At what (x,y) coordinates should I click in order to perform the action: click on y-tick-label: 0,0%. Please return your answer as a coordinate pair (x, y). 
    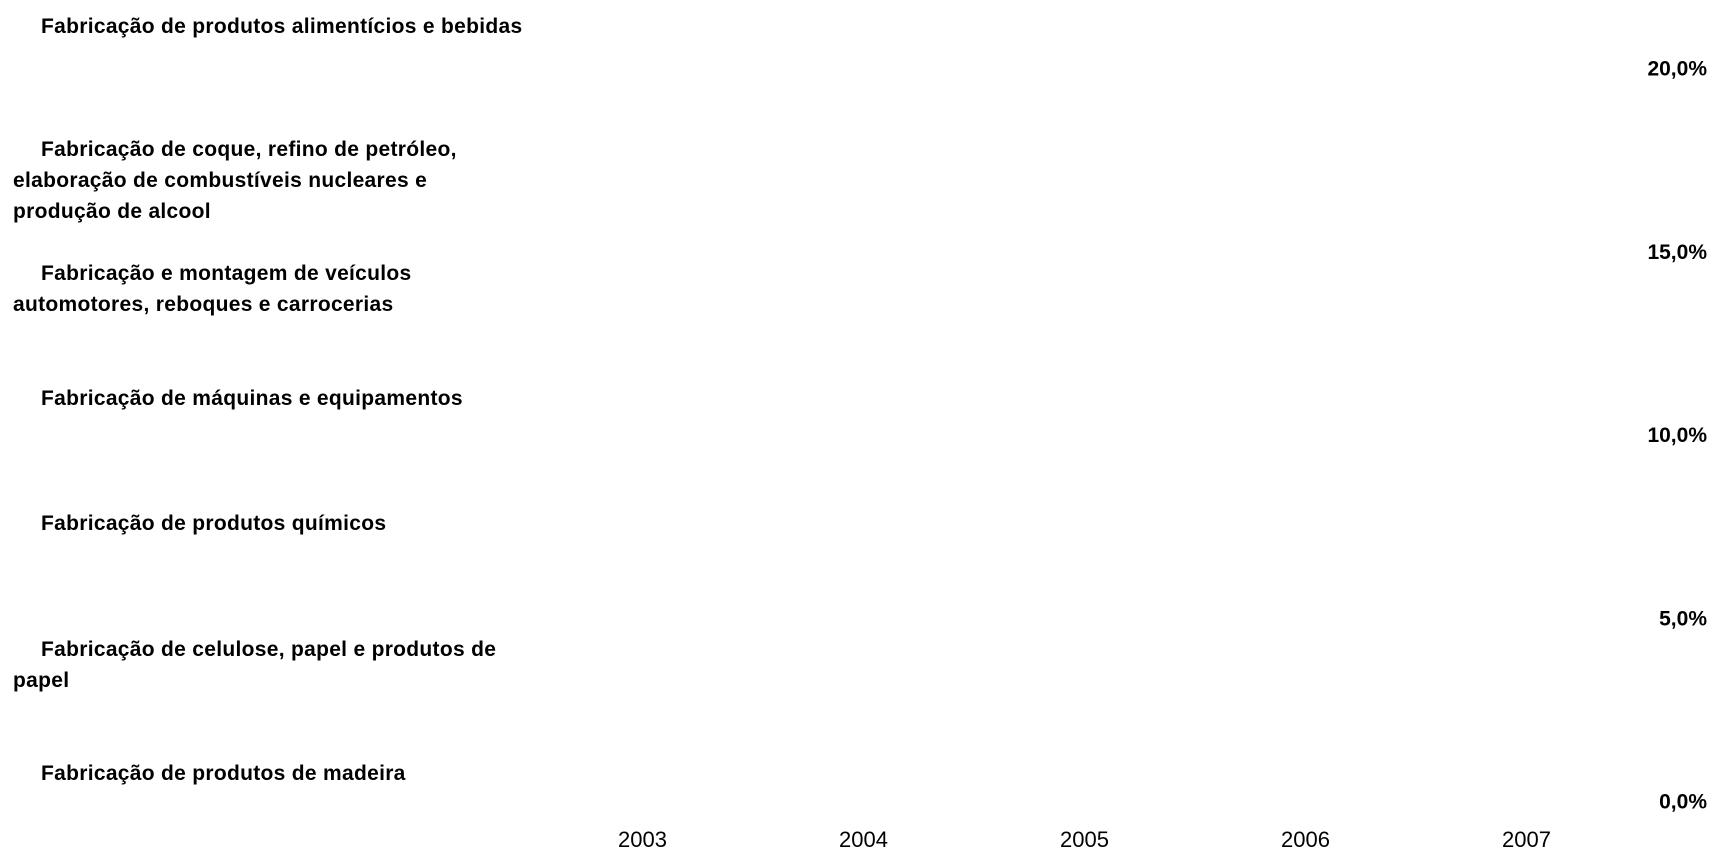
    Looking at the image, I should click on (1683, 802).